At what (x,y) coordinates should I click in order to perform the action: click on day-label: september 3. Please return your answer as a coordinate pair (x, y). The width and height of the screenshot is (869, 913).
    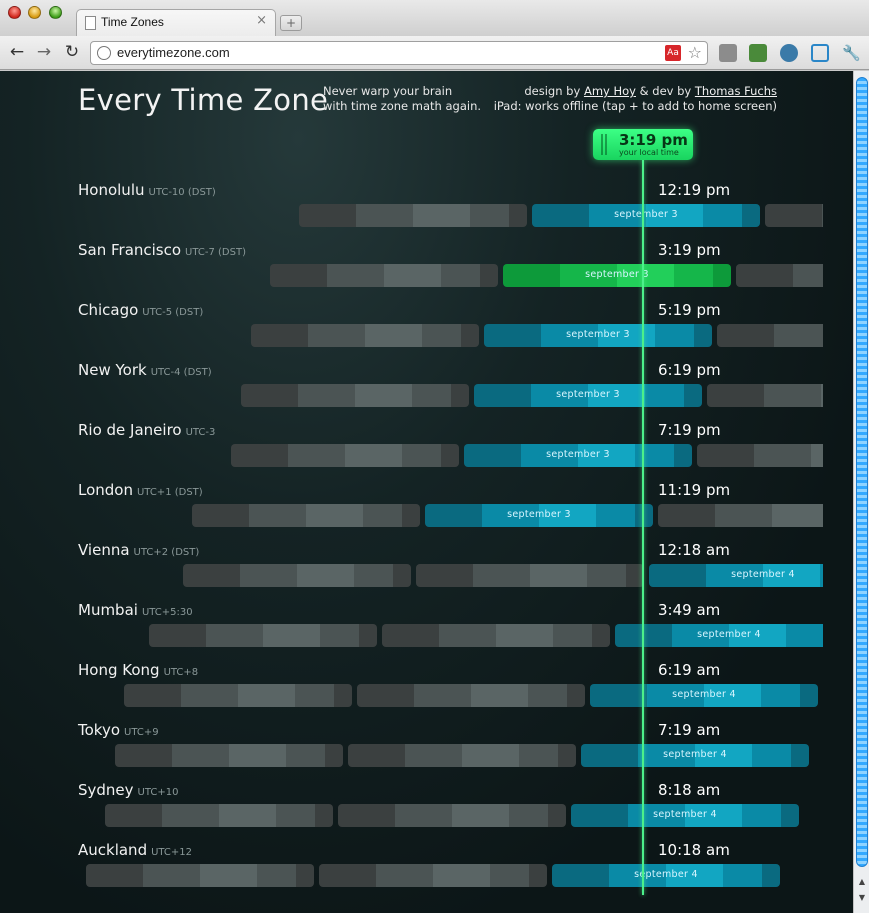
    Looking at the image, I should click on (646, 214).